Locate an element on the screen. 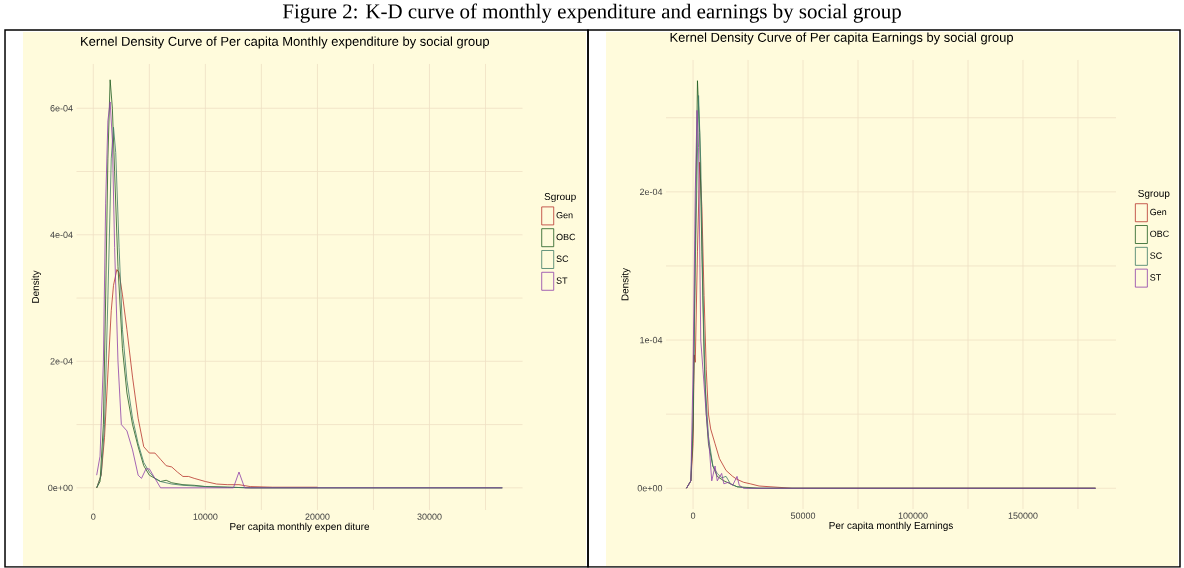 The image size is (1184, 568). y-tick-label: 4e-04 is located at coordinates (61, 235).